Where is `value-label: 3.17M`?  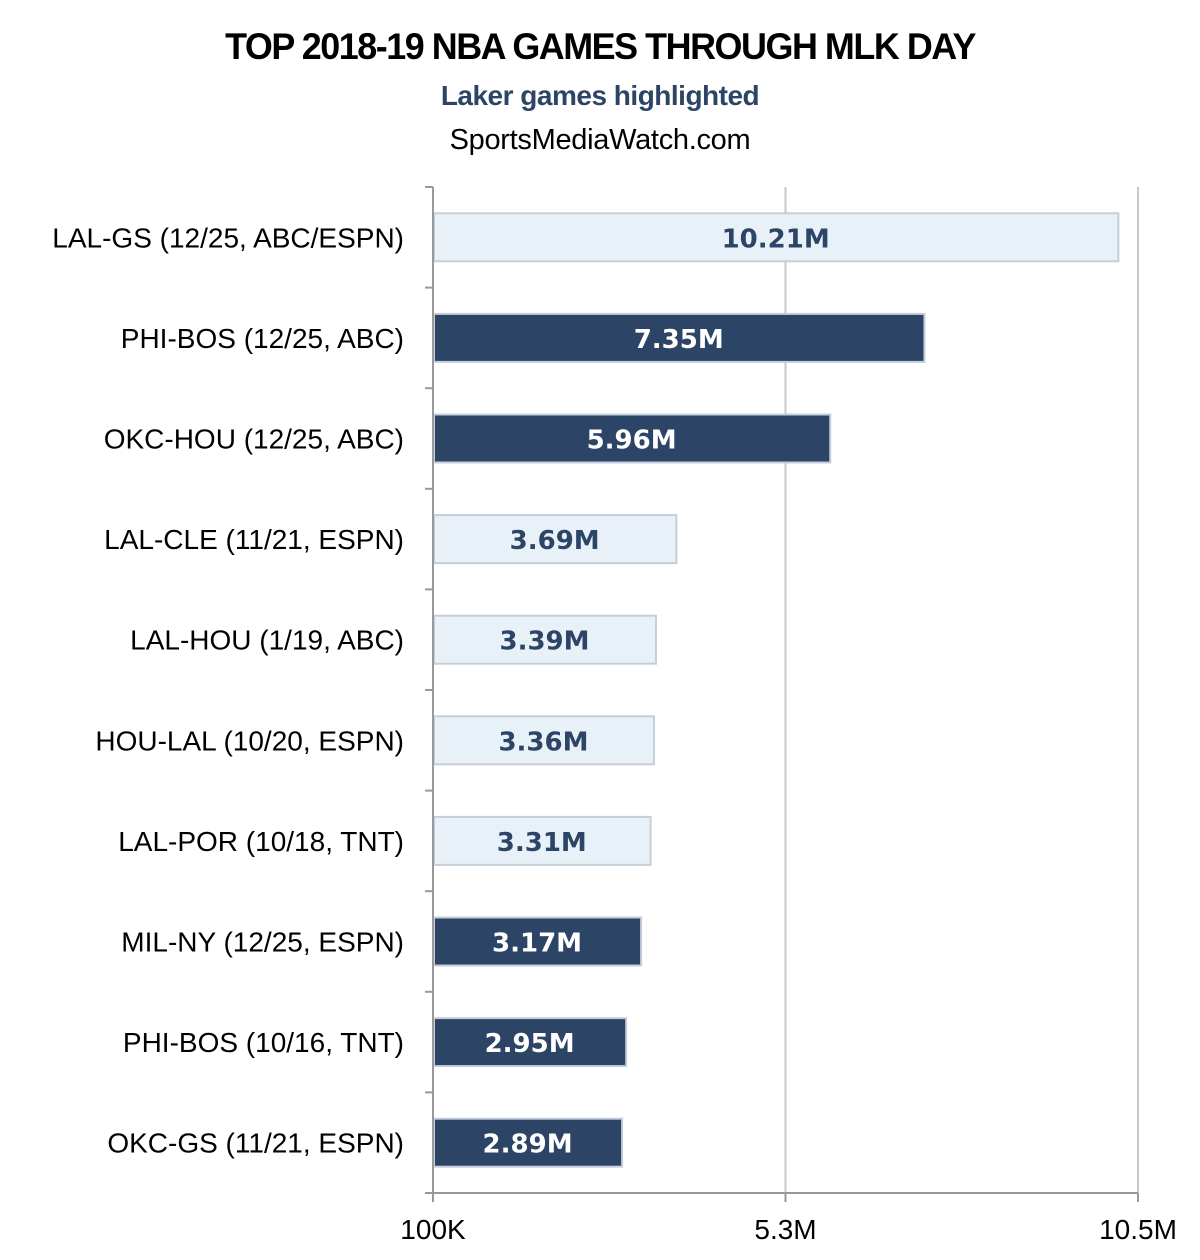 value-label: 3.17M is located at coordinates (537, 944).